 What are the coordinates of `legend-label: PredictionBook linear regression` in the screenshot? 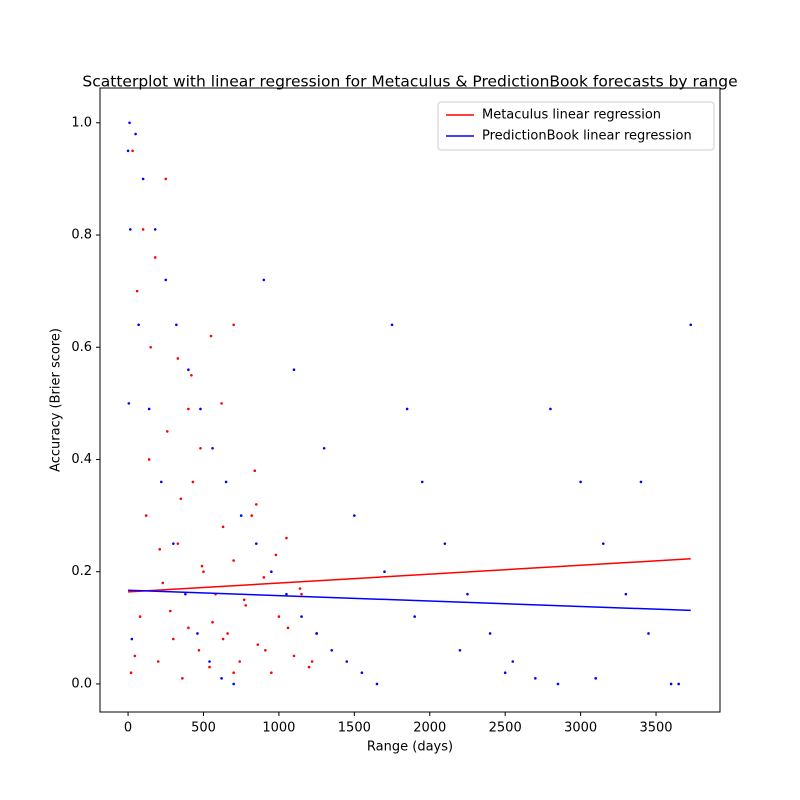 It's located at (587, 136).